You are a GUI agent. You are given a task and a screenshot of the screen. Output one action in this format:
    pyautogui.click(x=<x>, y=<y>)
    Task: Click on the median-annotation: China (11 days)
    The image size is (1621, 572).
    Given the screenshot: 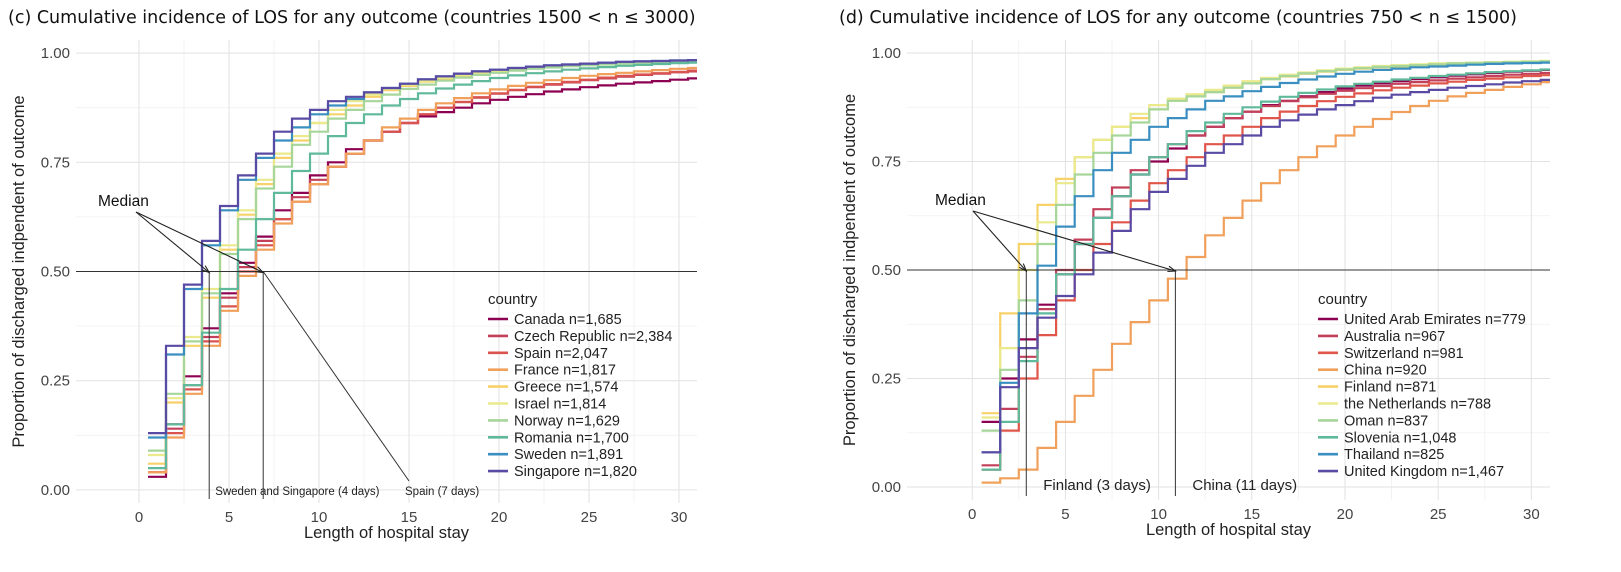 What is the action you would take?
    pyautogui.click(x=1244, y=485)
    